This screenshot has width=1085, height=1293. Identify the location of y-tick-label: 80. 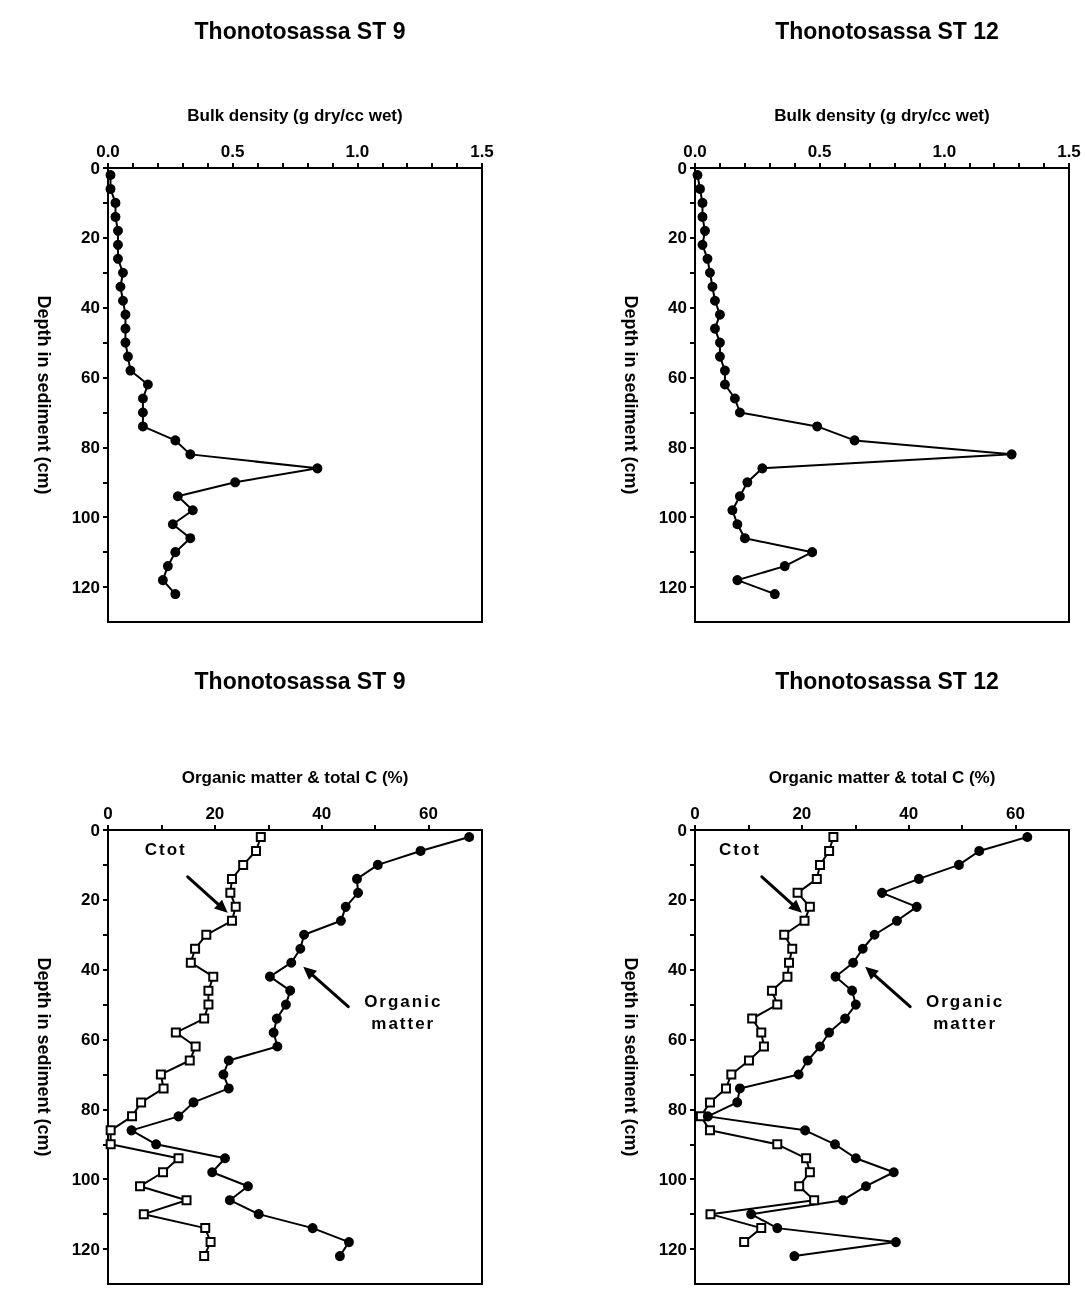
(90, 447).